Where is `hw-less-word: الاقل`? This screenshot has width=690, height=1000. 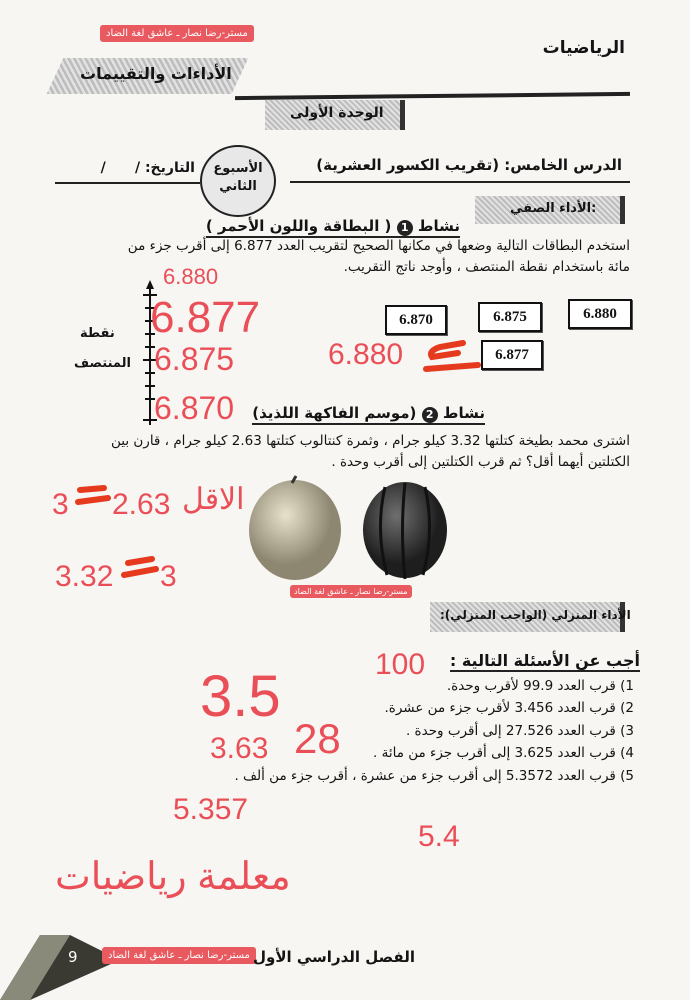 hw-less-word: الاقل is located at coordinates (213, 499).